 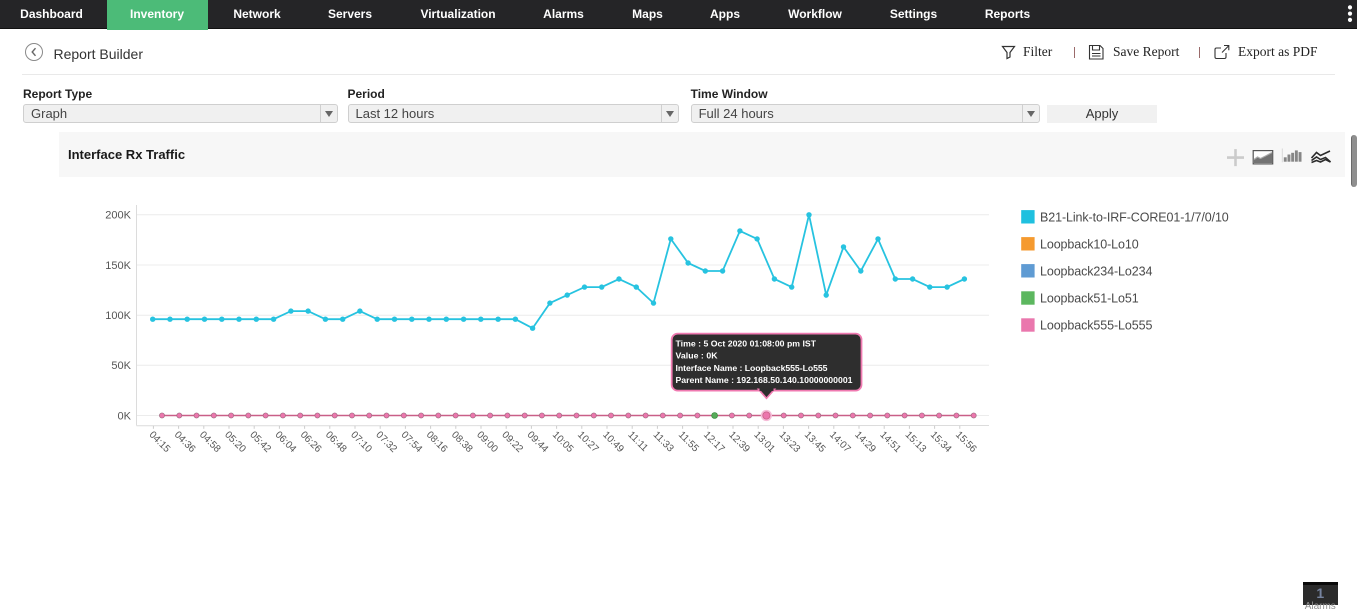 I want to click on svg-text: 11:11, so click(x=637, y=442).